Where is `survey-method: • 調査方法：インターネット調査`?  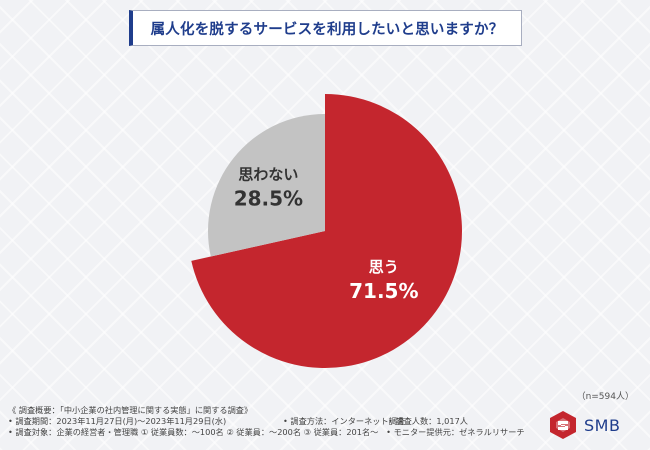
survey-method: • 調査方法：インターネット調査 is located at coordinates (344, 421).